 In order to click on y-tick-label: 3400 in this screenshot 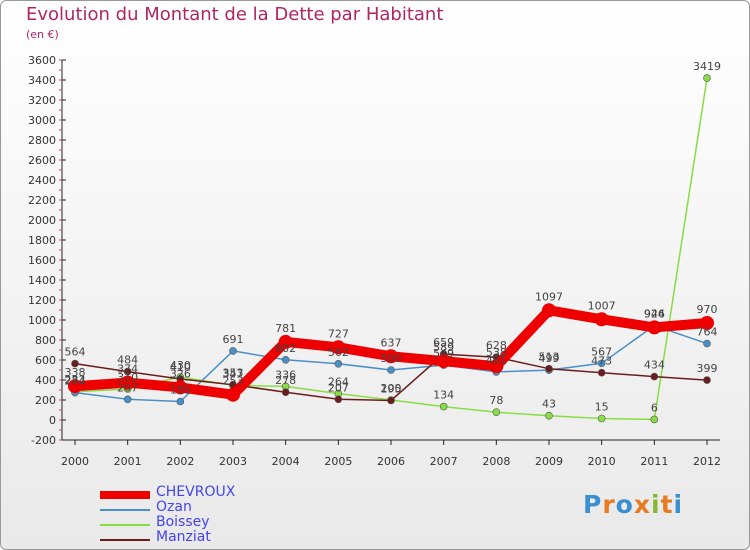, I will do `click(42, 80)`.